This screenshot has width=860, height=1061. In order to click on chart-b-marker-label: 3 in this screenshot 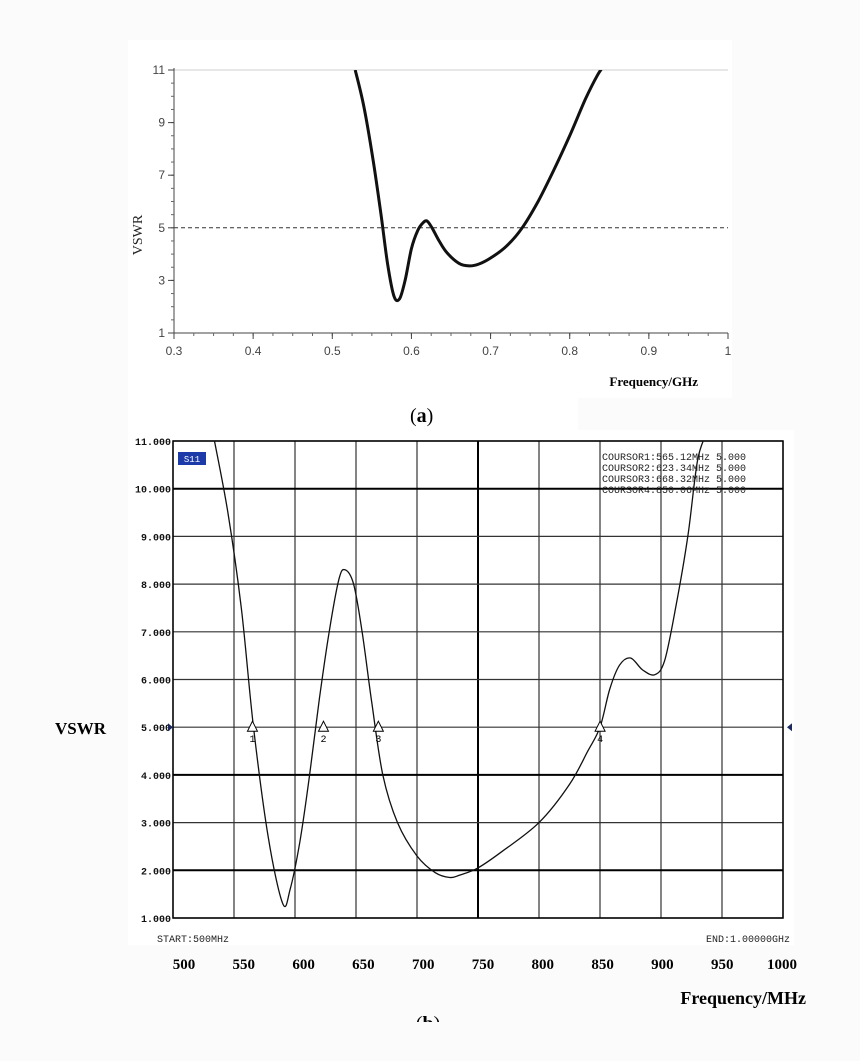, I will do `click(378, 740)`.